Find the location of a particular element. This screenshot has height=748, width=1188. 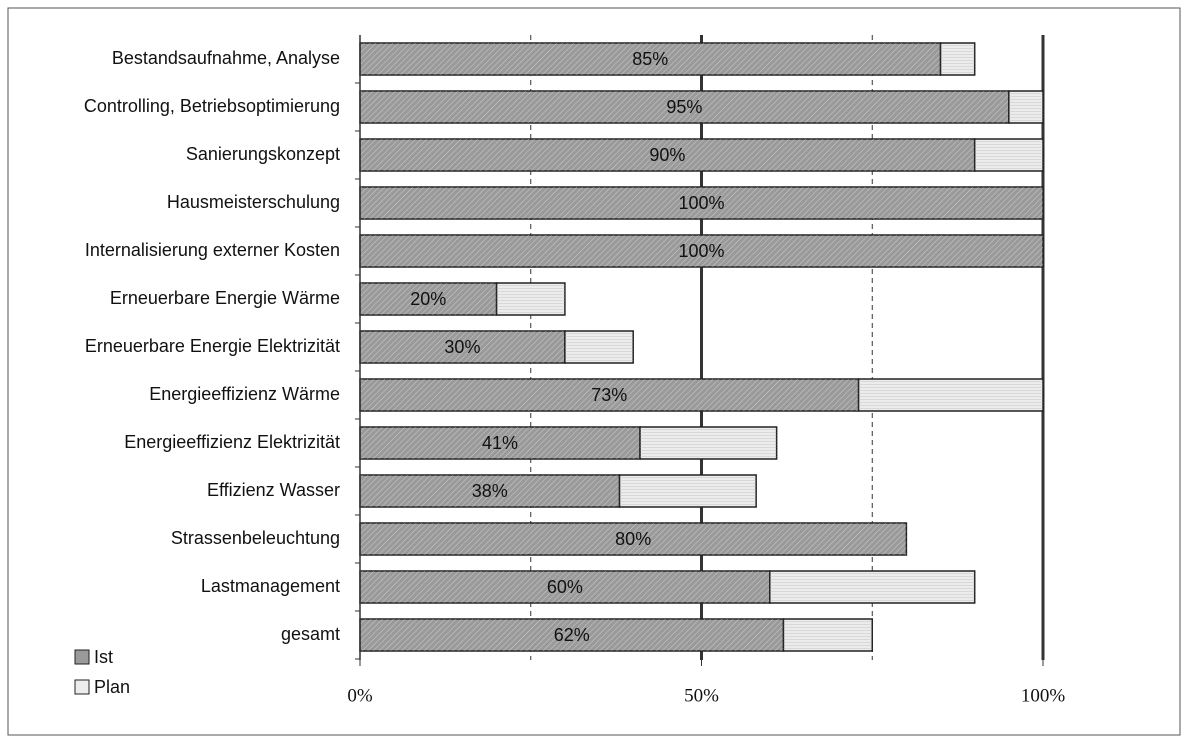

data-label: 38% is located at coordinates (490, 491).